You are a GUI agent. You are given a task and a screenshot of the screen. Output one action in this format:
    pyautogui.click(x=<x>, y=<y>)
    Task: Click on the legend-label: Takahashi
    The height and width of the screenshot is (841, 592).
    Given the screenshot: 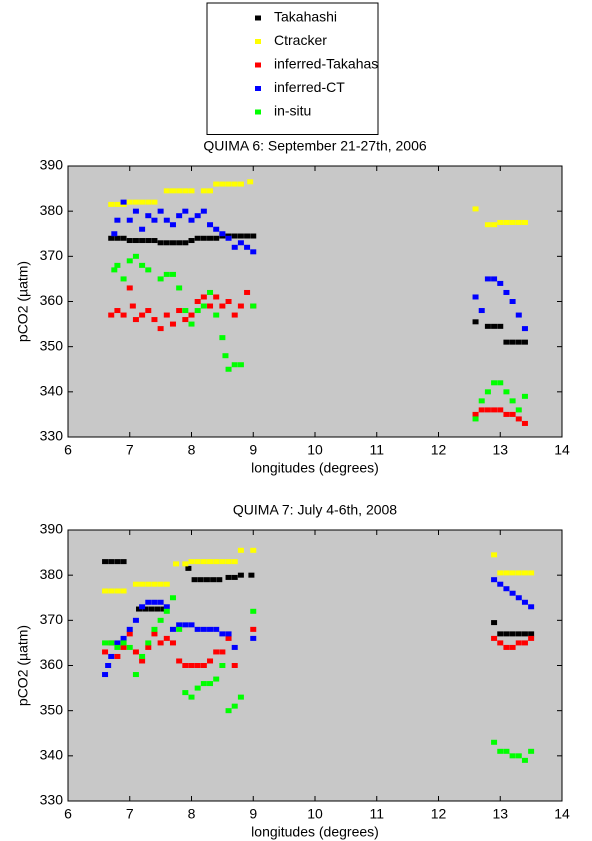 What is the action you would take?
    pyautogui.click(x=305, y=17)
    